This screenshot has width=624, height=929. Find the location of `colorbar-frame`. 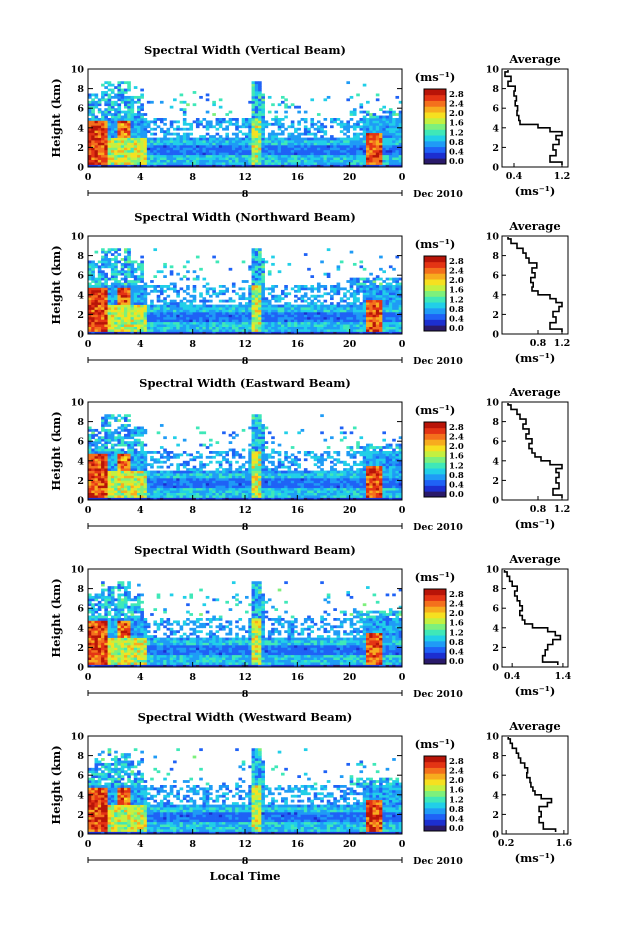

colorbar-frame is located at coordinates (435, 293).